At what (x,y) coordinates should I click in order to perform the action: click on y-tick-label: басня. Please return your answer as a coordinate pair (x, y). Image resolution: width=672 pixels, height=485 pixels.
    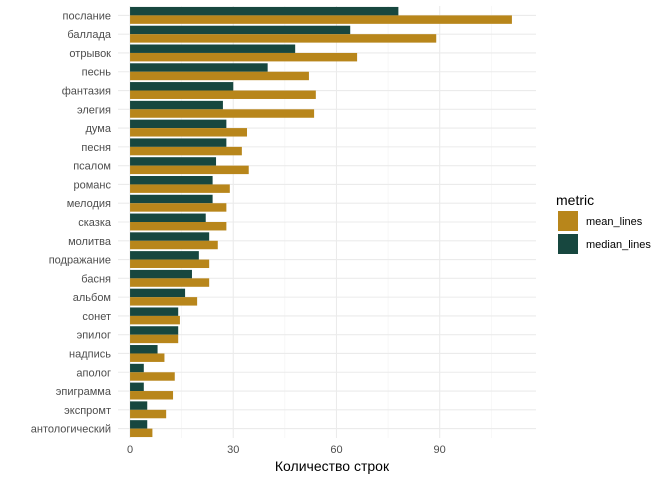
    Looking at the image, I should click on (96, 279).